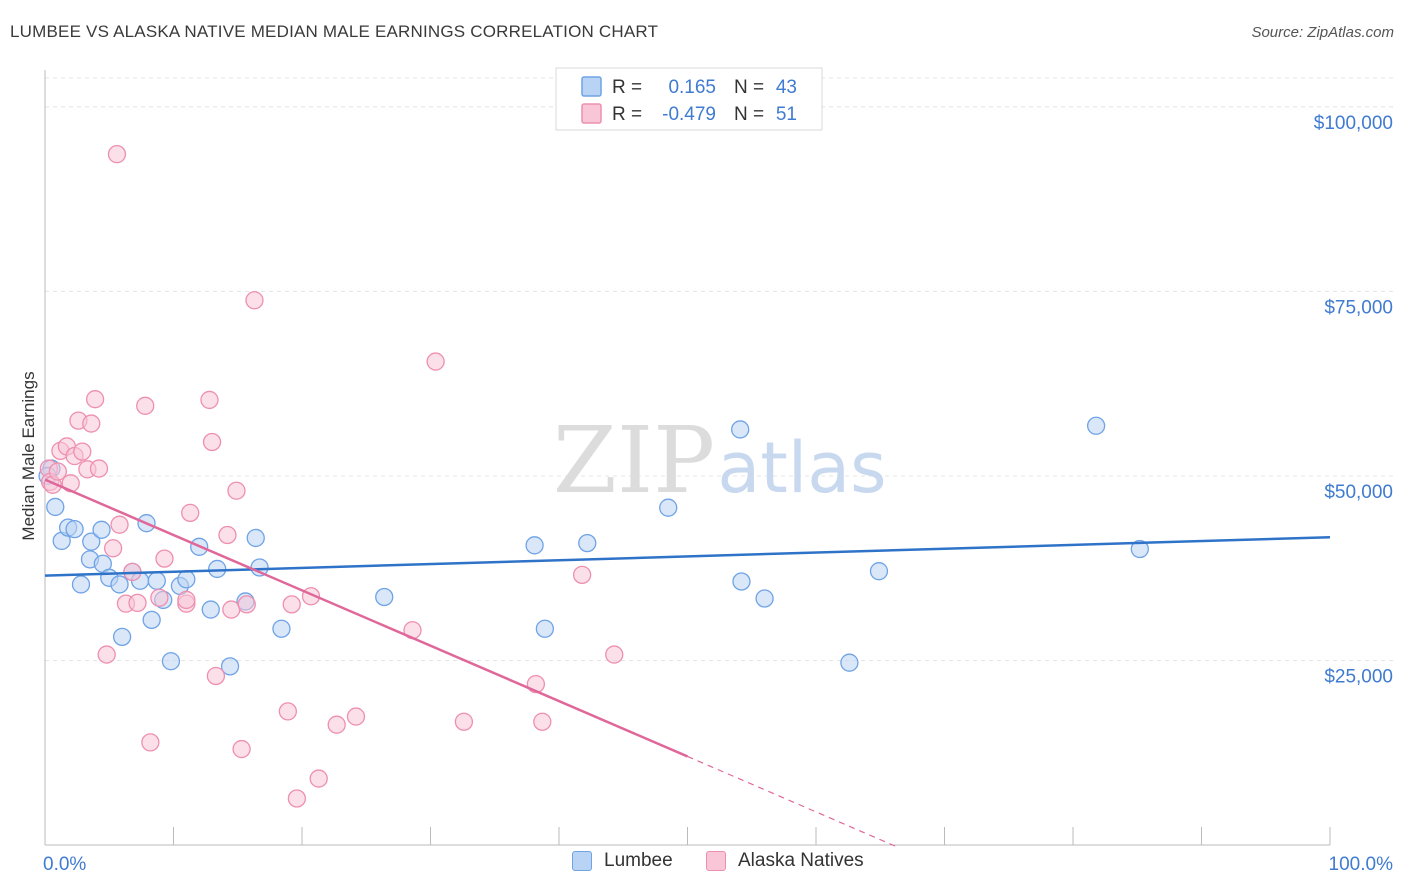 This screenshot has width=1406, height=892. What do you see at coordinates (1322, 32) in the screenshot?
I see `chart-source: Source: ZipAtlas.com` at bounding box center [1322, 32].